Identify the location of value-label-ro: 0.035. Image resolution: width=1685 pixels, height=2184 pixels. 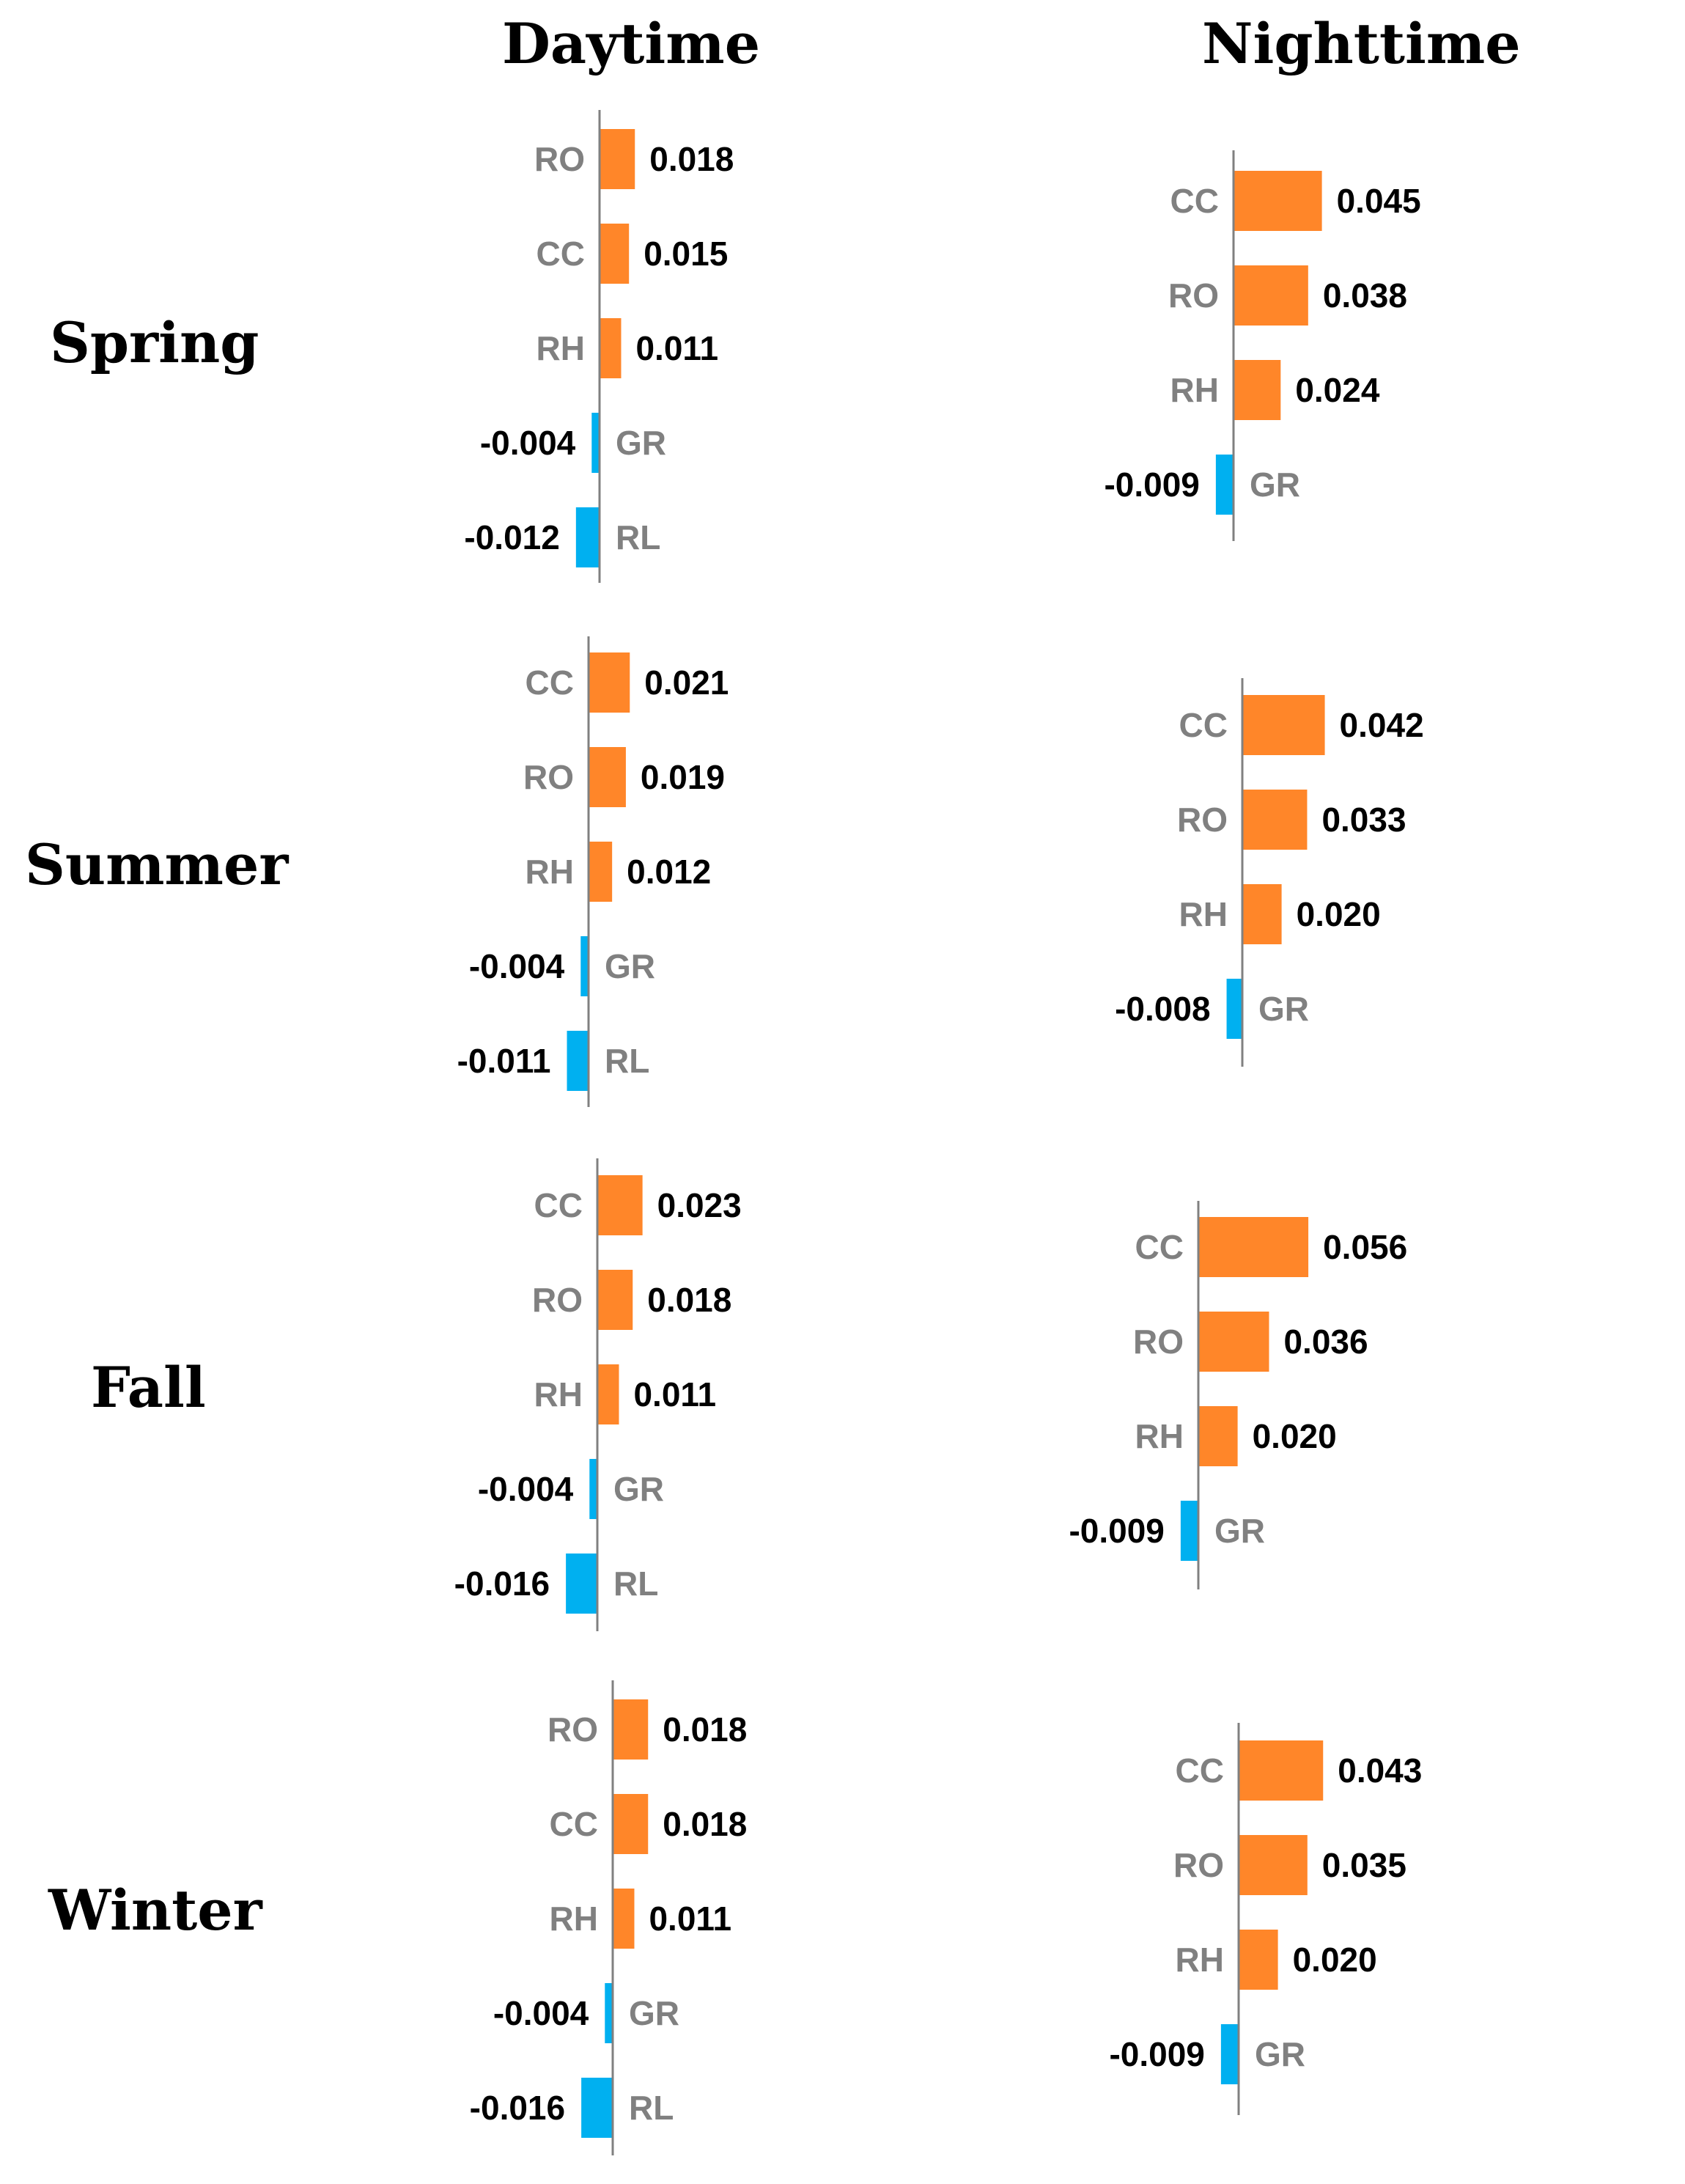
(1364, 1865).